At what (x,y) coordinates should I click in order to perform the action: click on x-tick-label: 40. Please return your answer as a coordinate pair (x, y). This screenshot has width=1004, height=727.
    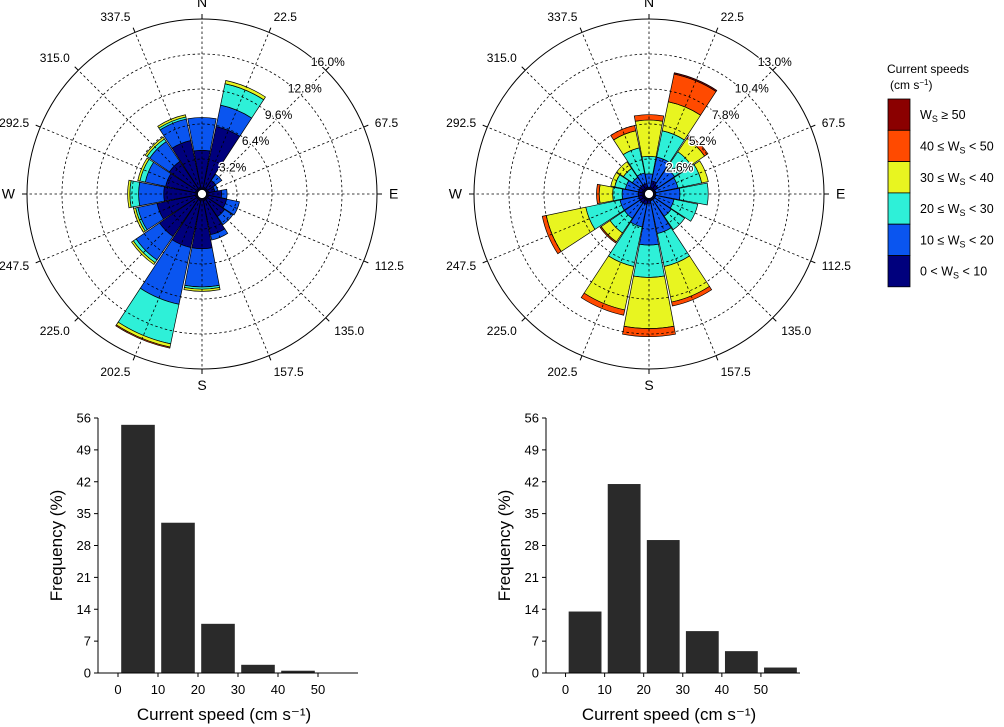
    Looking at the image, I should click on (278, 689).